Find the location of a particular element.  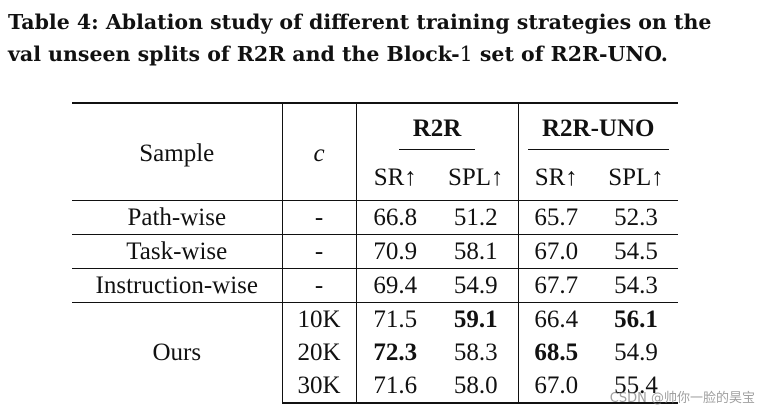

row-r2r-sr: 69.4 is located at coordinates (395, 285).